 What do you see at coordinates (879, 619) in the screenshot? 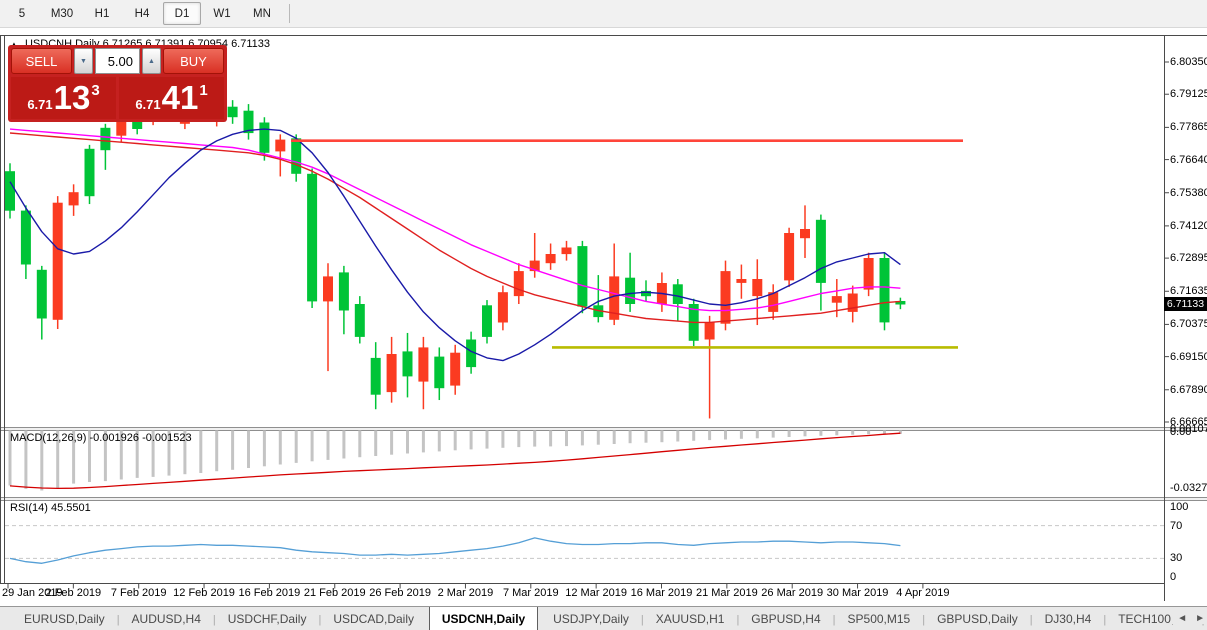
I see `tab-sp500: SP500,M15` at bounding box center [879, 619].